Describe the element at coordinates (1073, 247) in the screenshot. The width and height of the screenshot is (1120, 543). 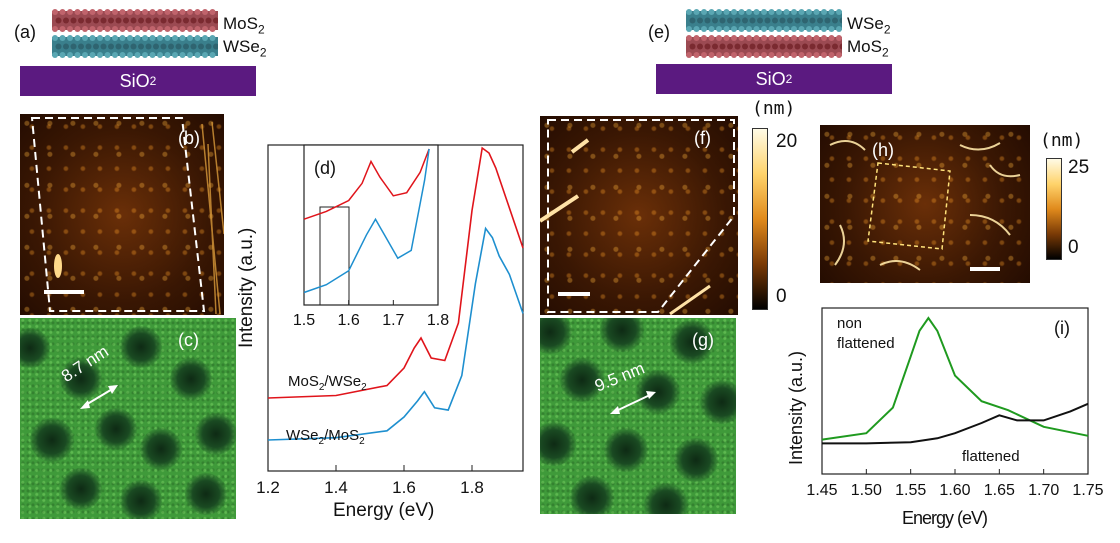
I see `colorbar-h-min: 0` at that location.